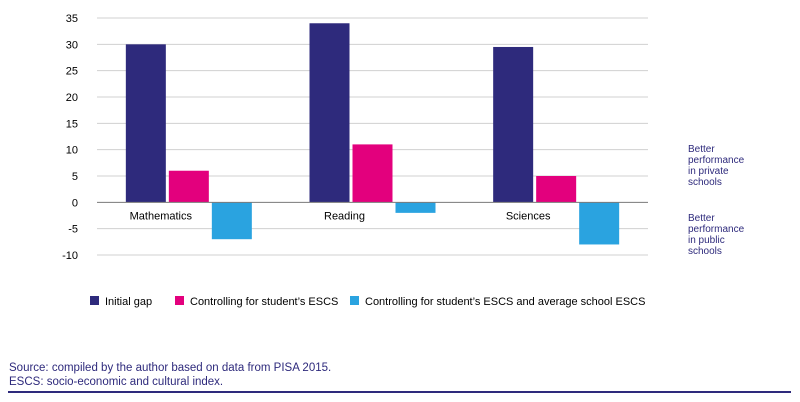  Describe the element at coordinates (75, 203) in the screenshot. I see `y-tick-label: 0` at that location.